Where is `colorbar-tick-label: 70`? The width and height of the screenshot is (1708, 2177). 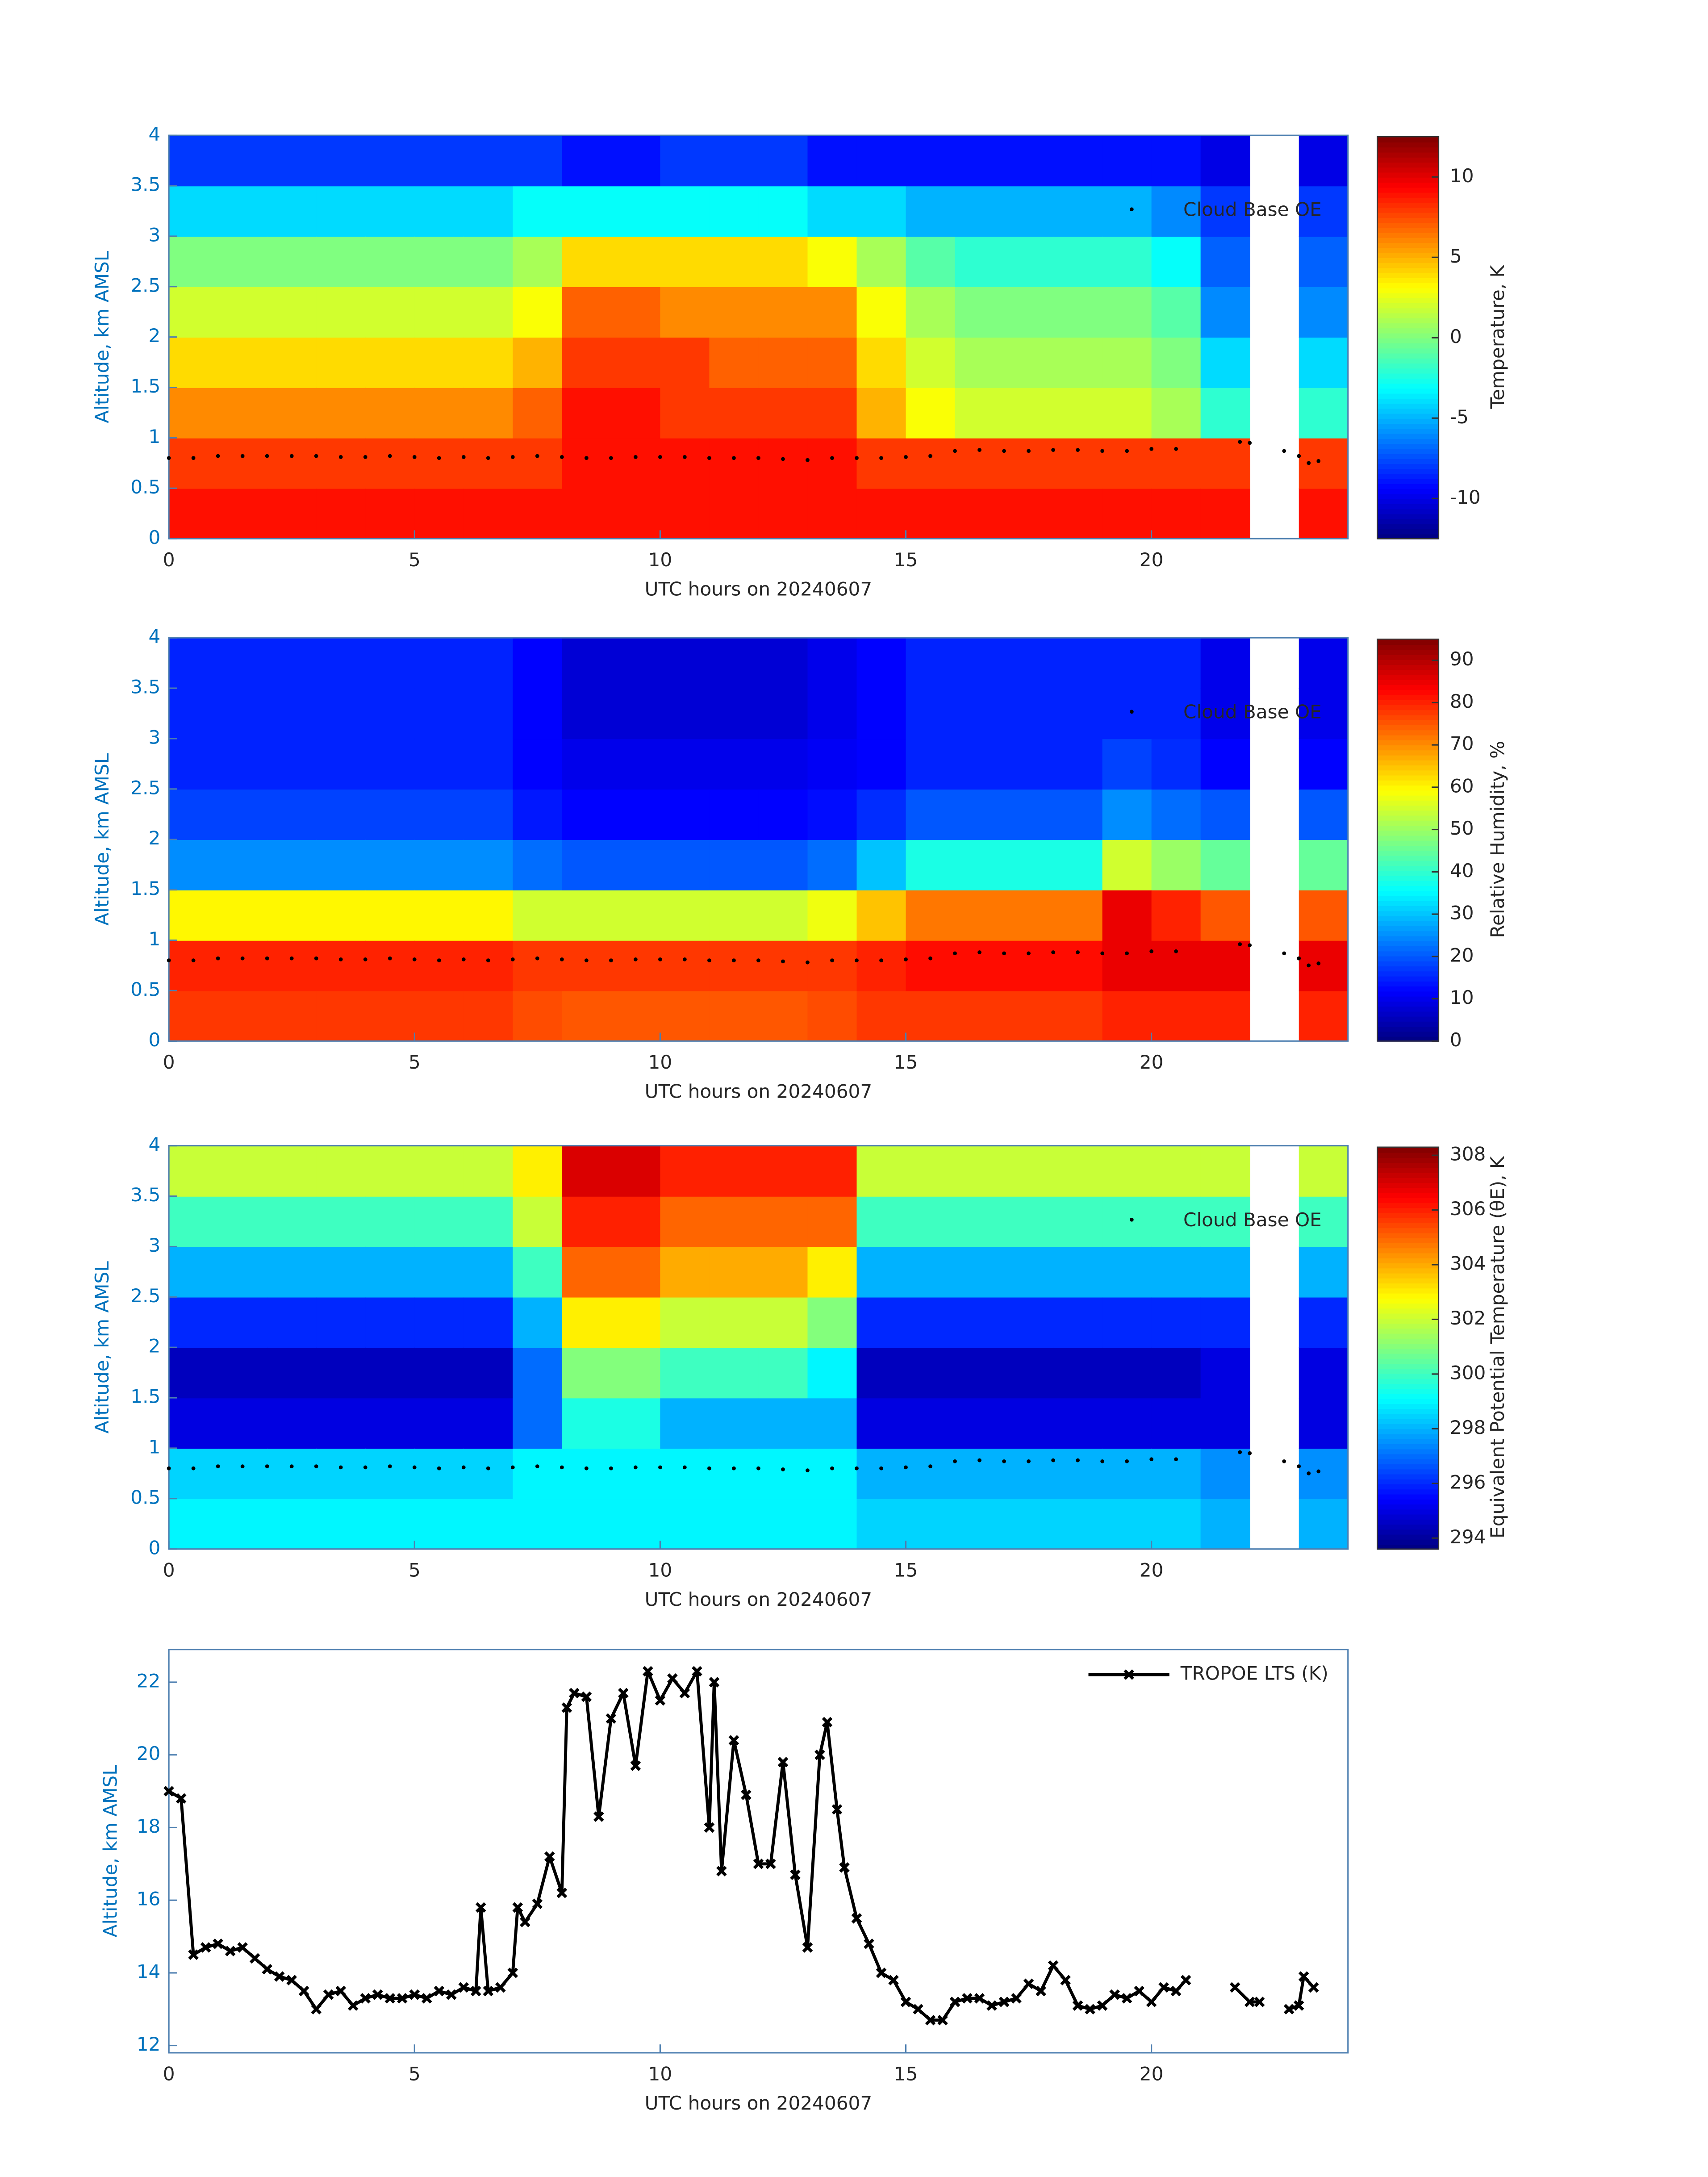 colorbar-tick-label: 70 is located at coordinates (1462, 744).